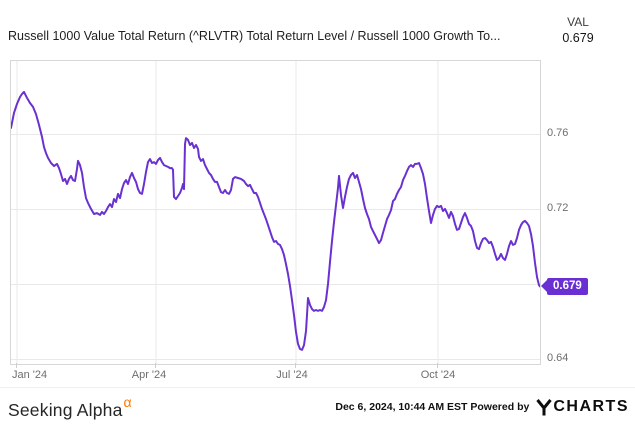  I want to click on seeking-alpha-logo: Seeking Alphaα, so click(70, 407).